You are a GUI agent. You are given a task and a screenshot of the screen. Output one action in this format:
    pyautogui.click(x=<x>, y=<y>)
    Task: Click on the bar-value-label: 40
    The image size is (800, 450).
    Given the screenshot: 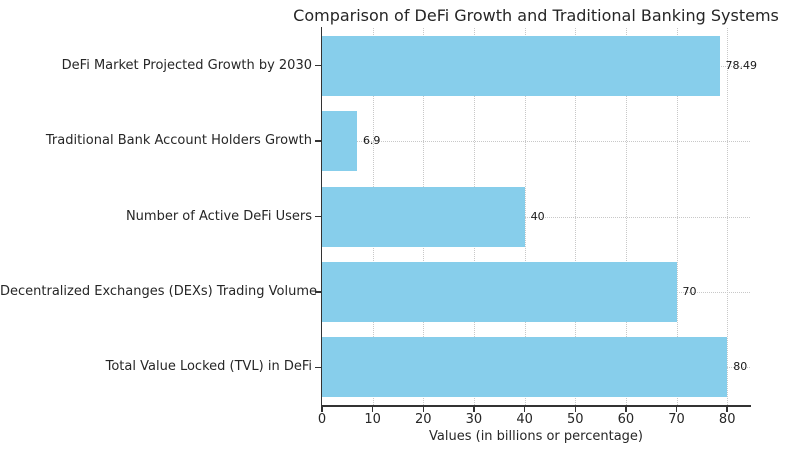 What is the action you would take?
    pyautogui.click(x=537, y=216)
    